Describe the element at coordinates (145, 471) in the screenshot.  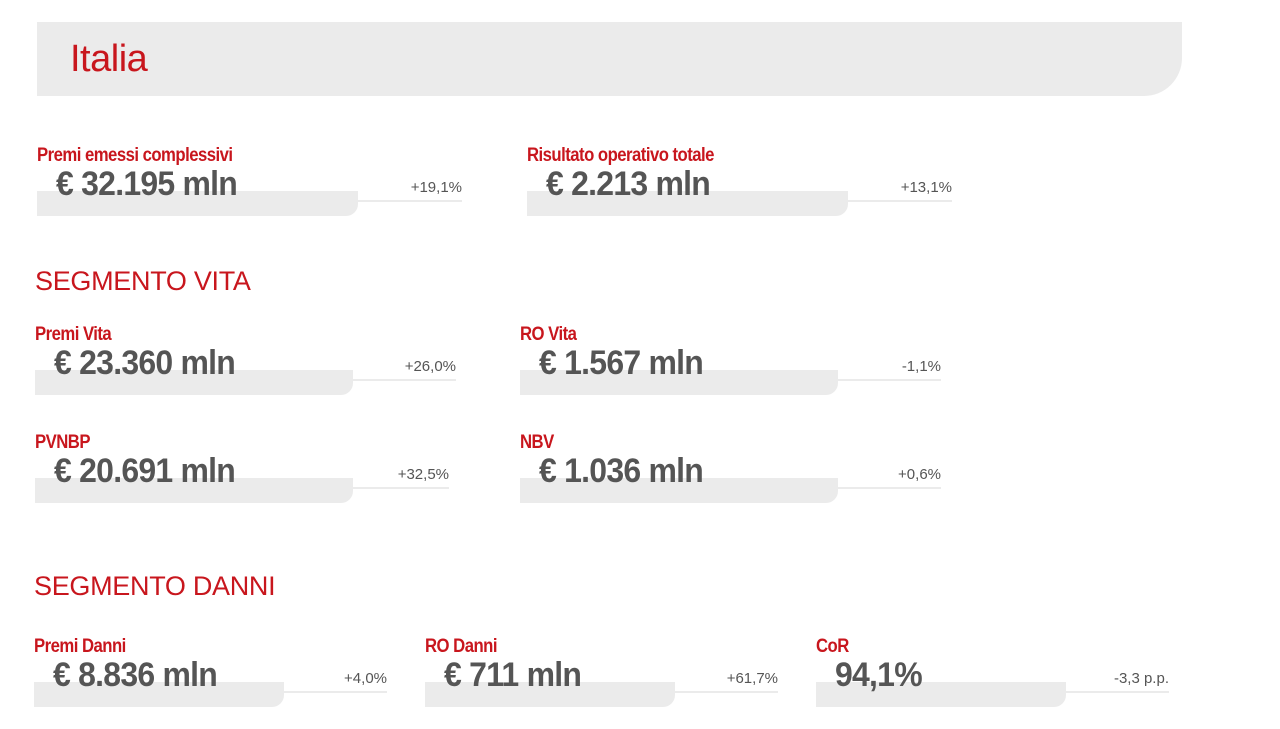
I see `metric-value: € 20.691 mln` at that location.